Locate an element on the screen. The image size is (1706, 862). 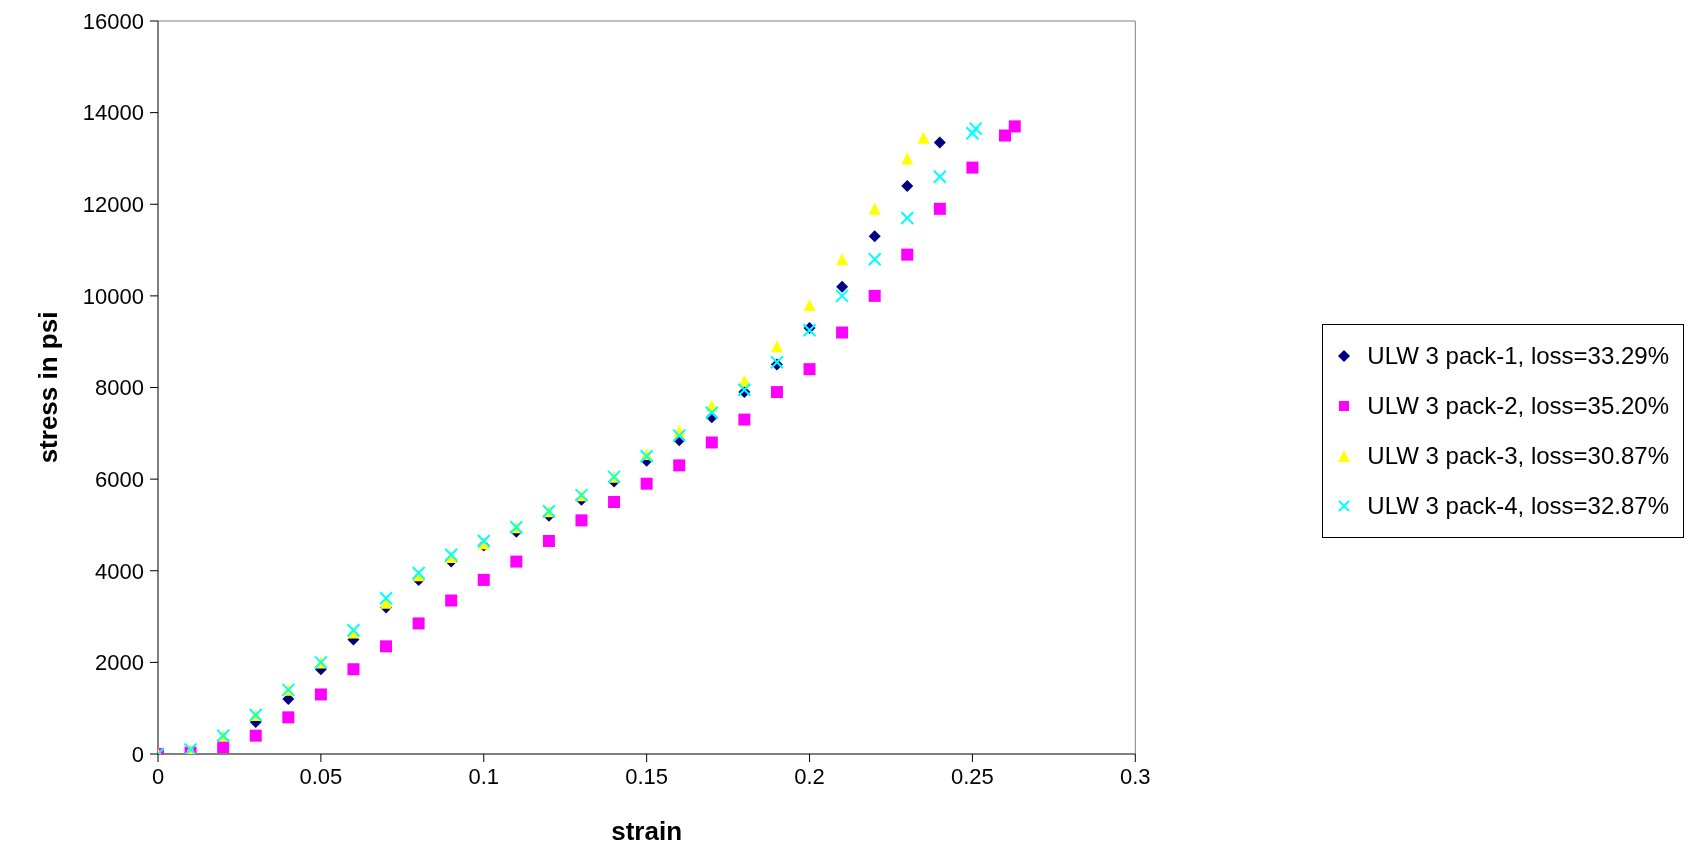
y-tick-label: 14000 is located at coordinates (113, 113).